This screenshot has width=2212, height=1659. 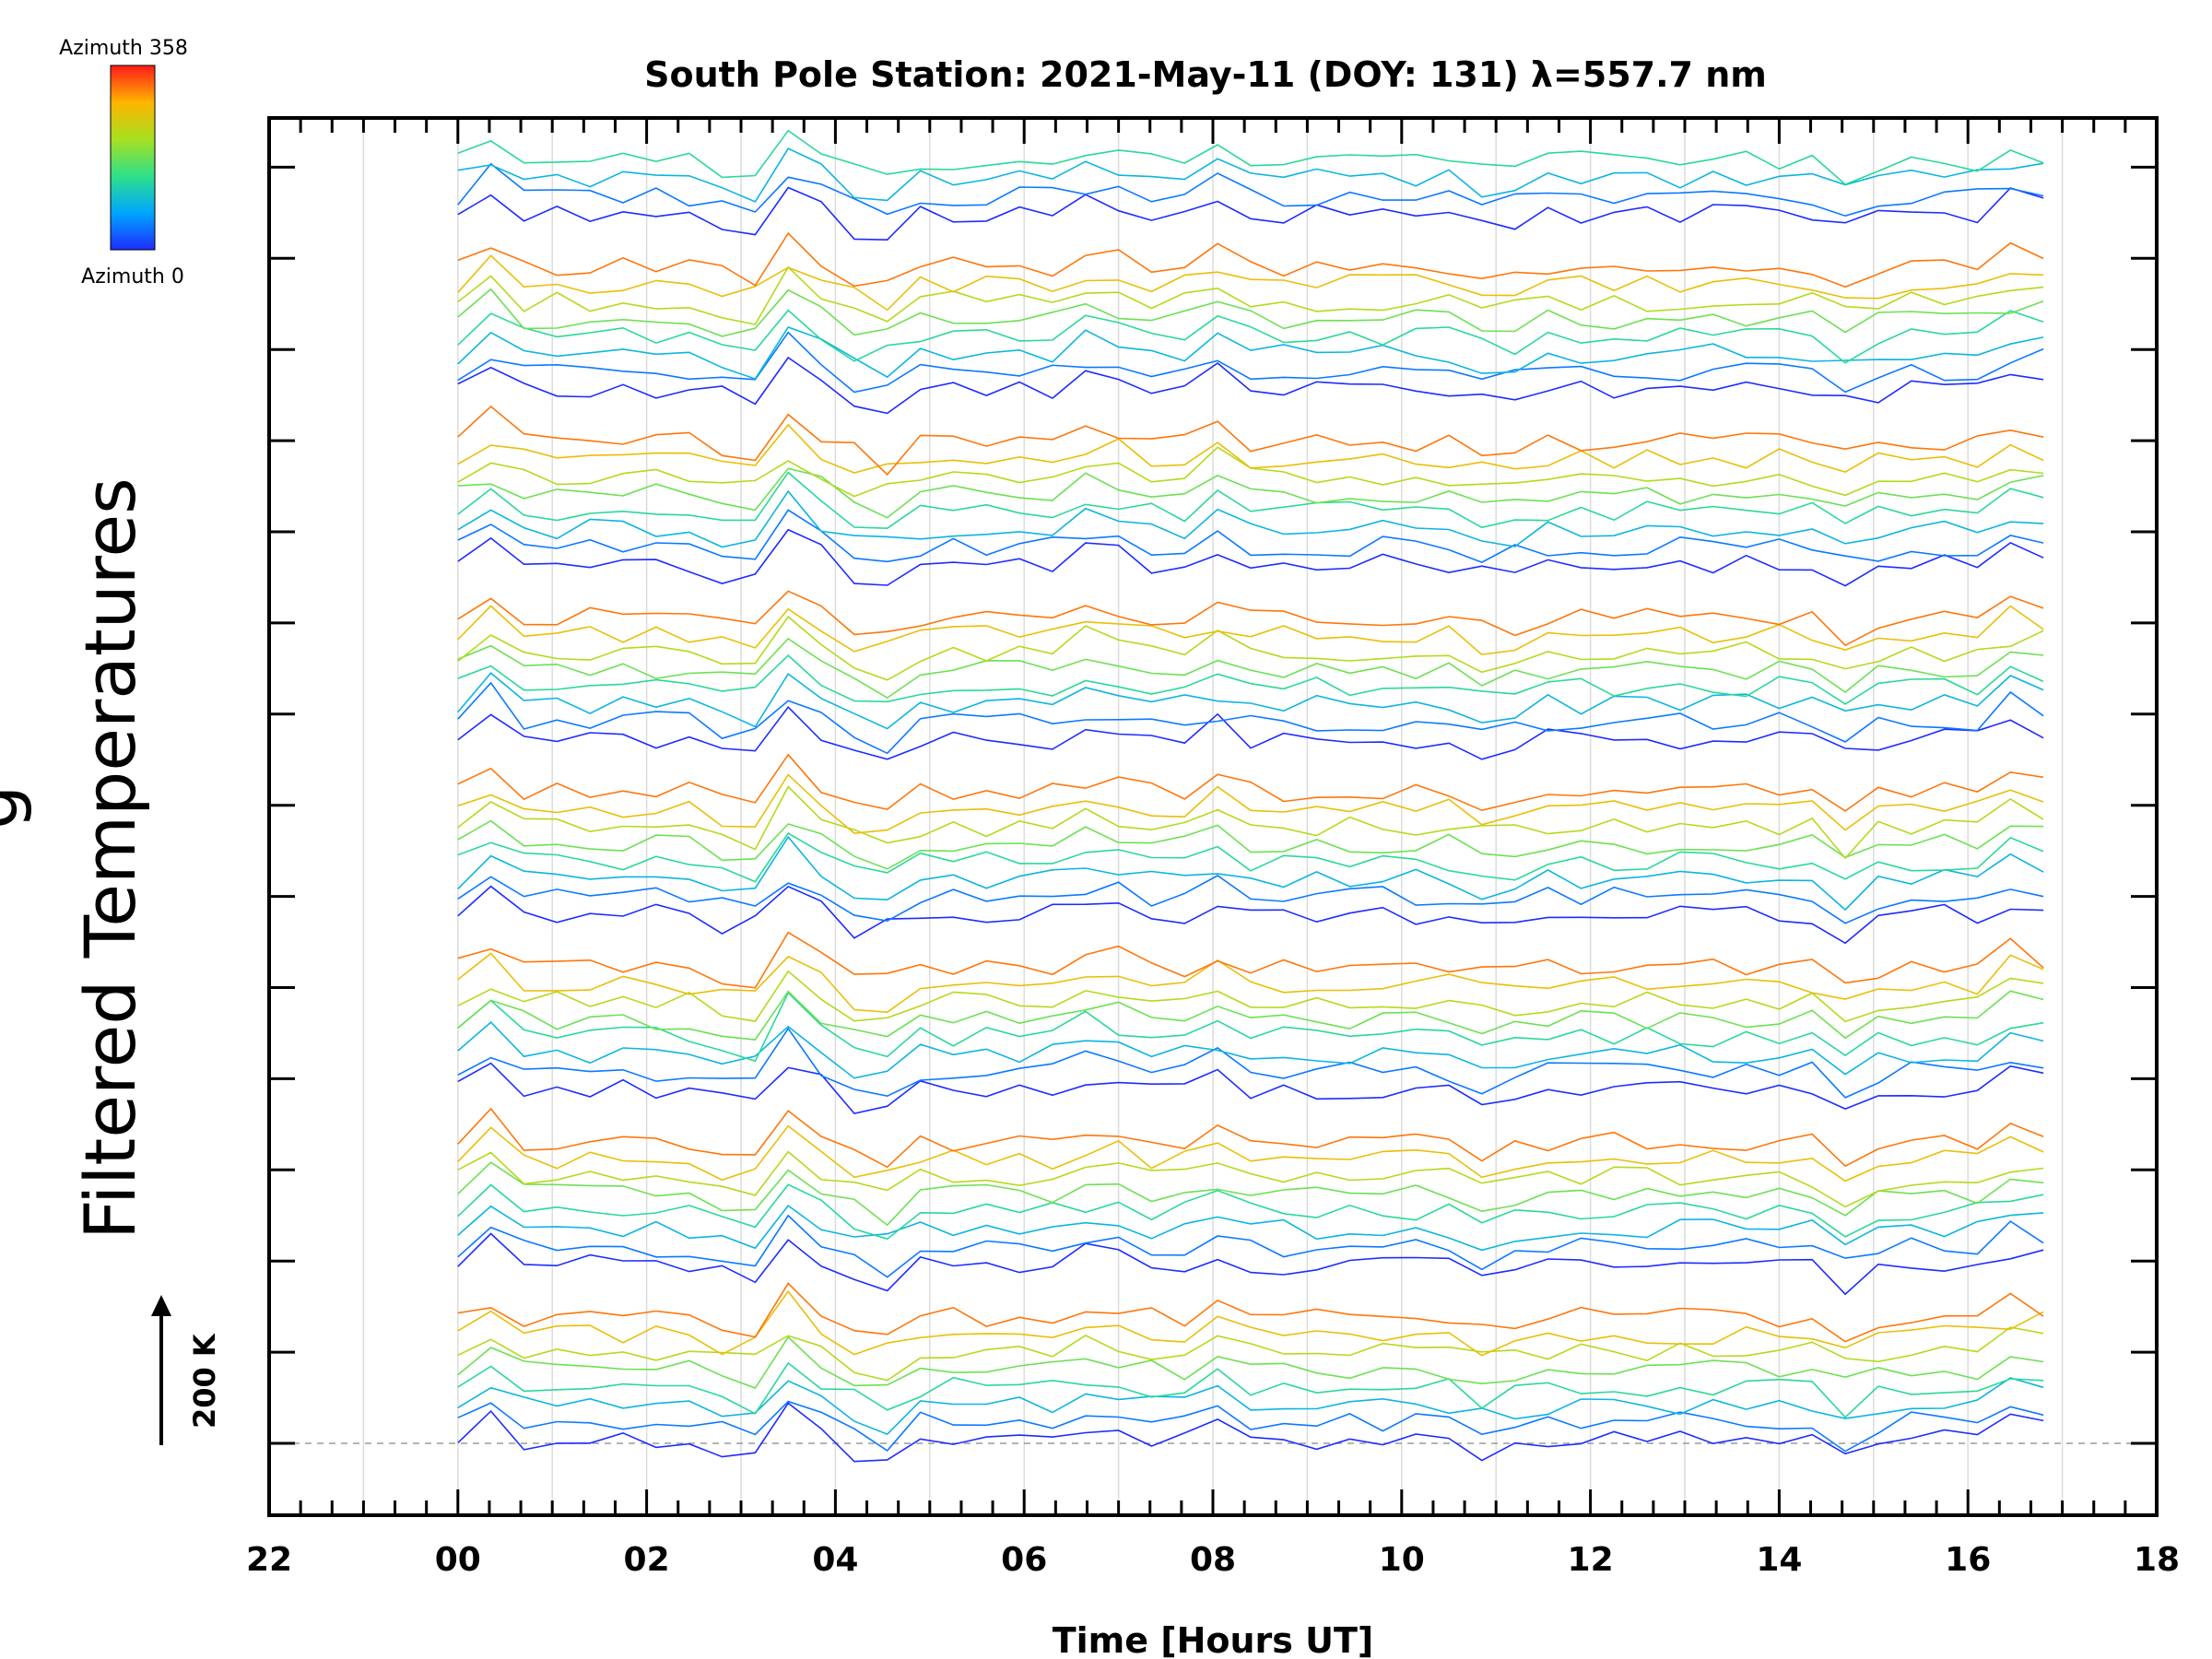 What do you see at coordinates (1024, 1560) in the screenshot?
I see `x-tick-label: 06` at bounding box center [1024, 1560].